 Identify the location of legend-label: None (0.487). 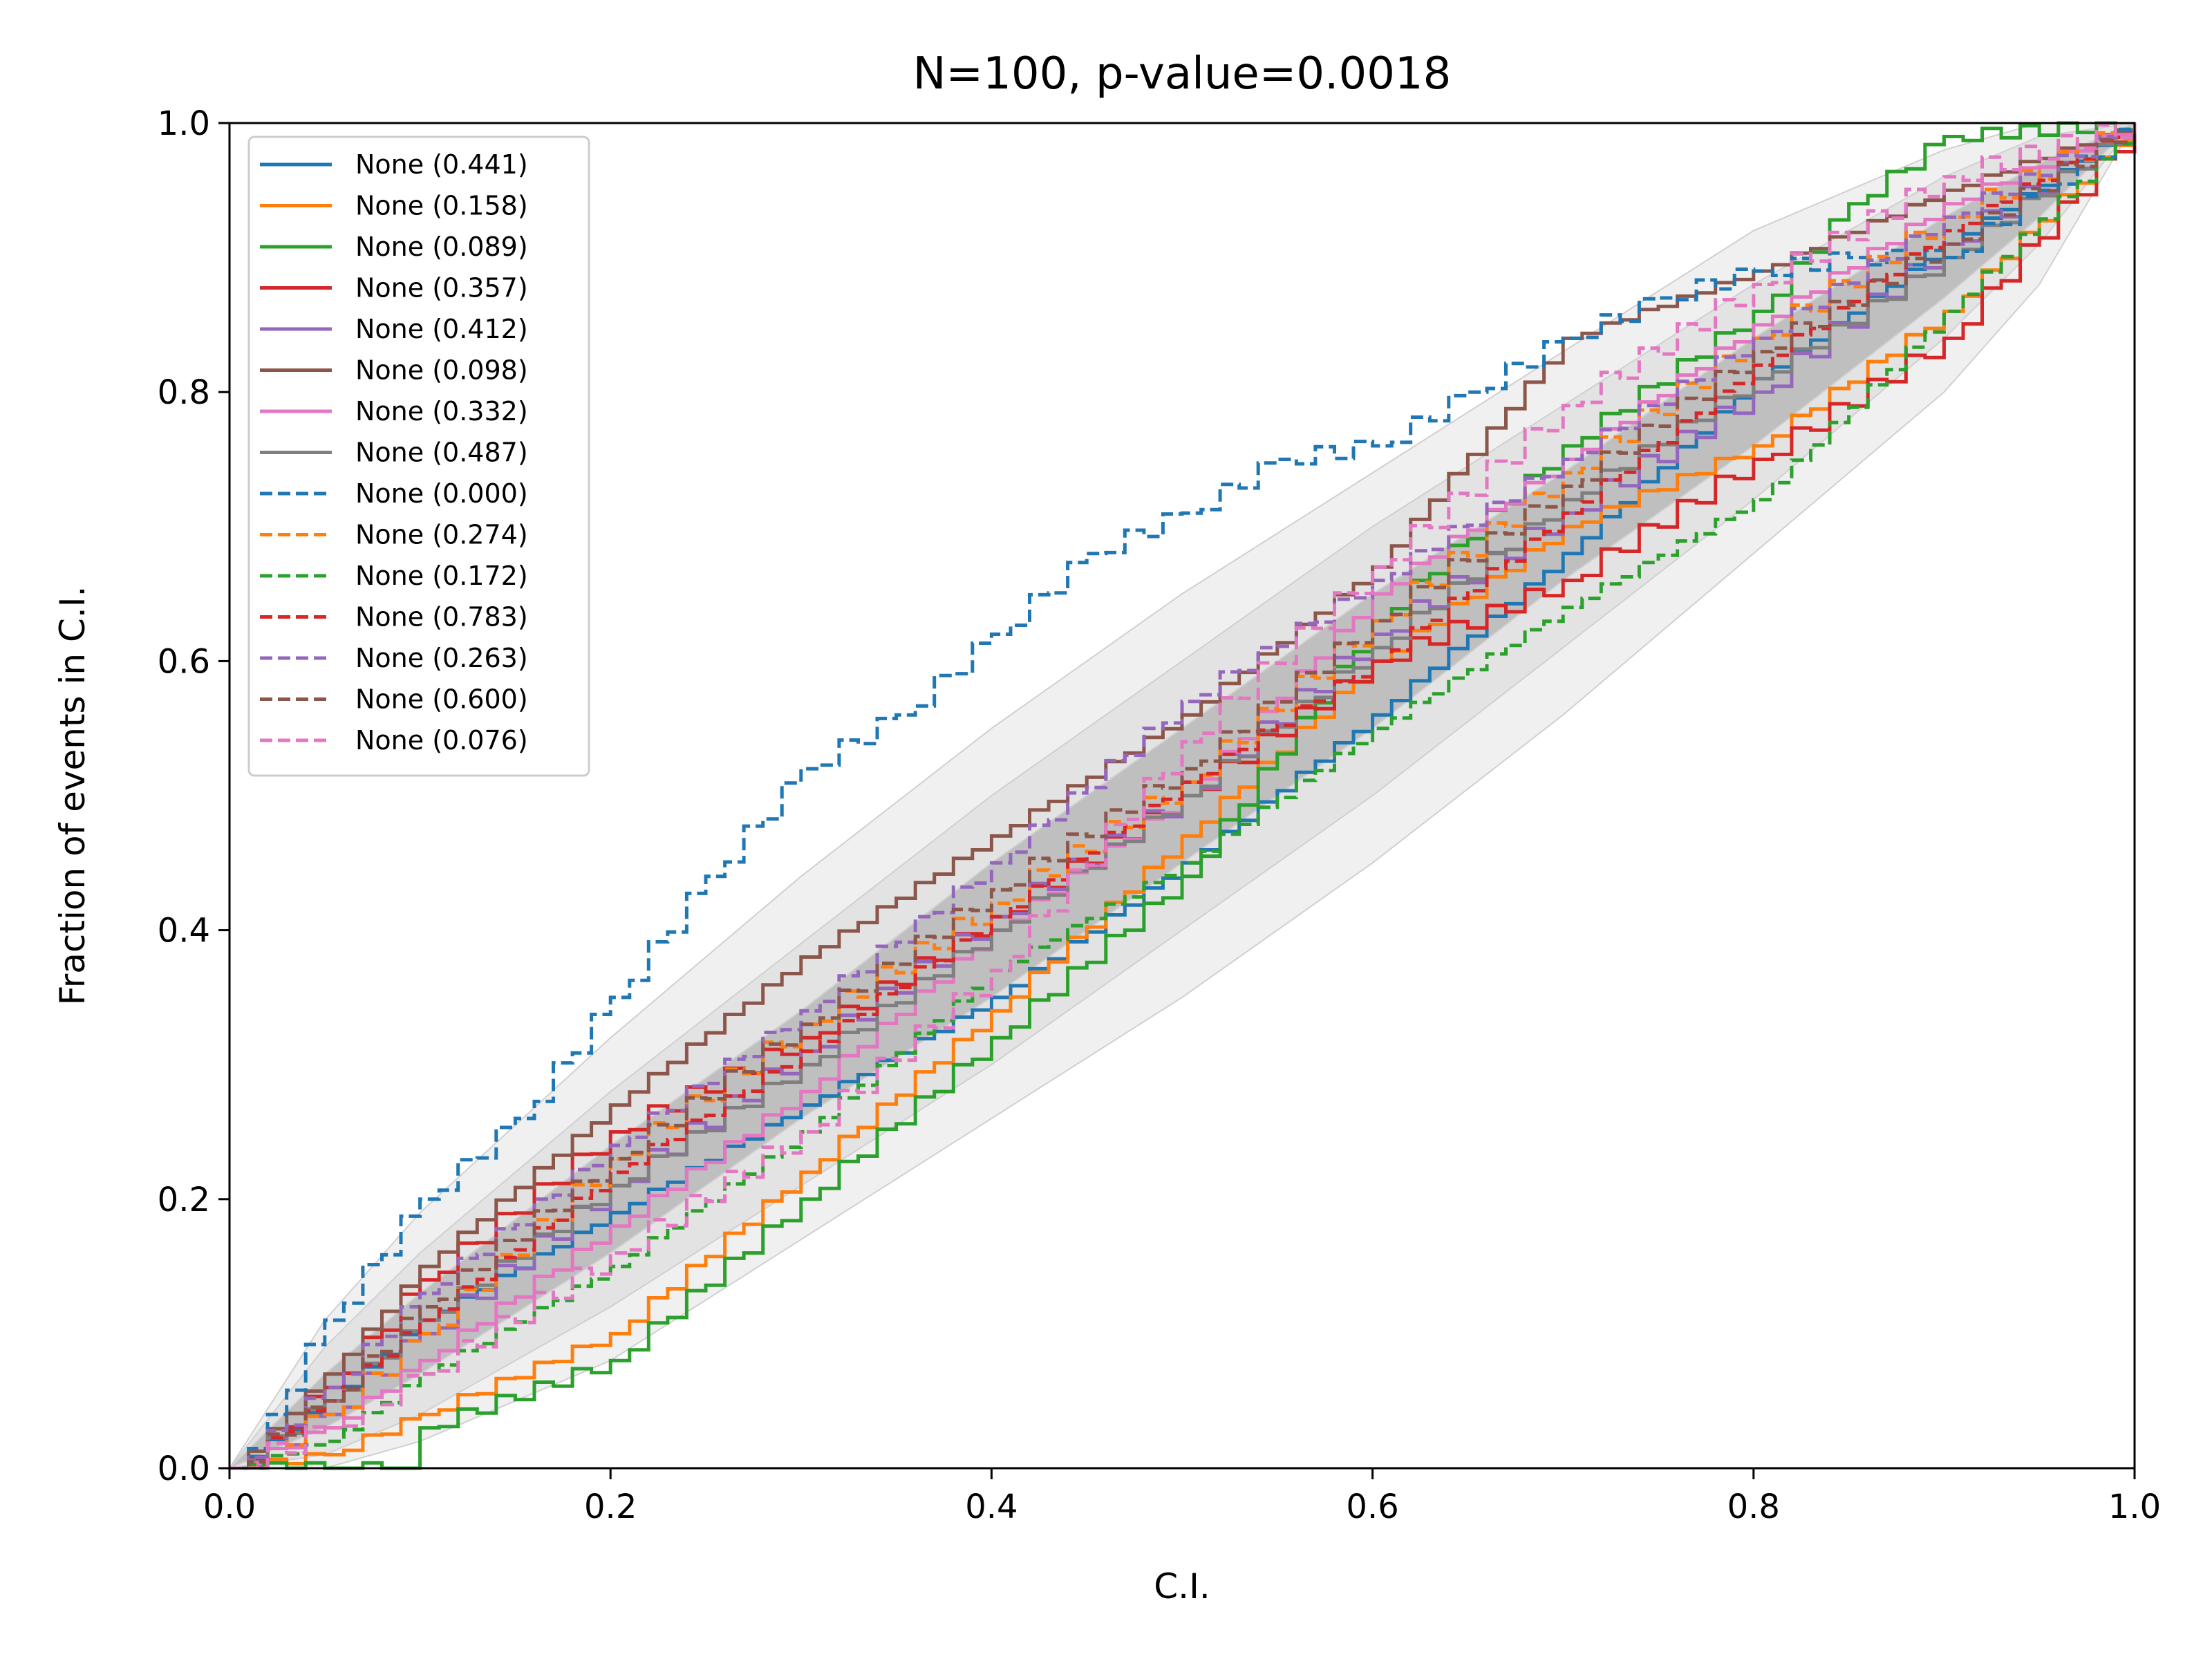
(441, 453).